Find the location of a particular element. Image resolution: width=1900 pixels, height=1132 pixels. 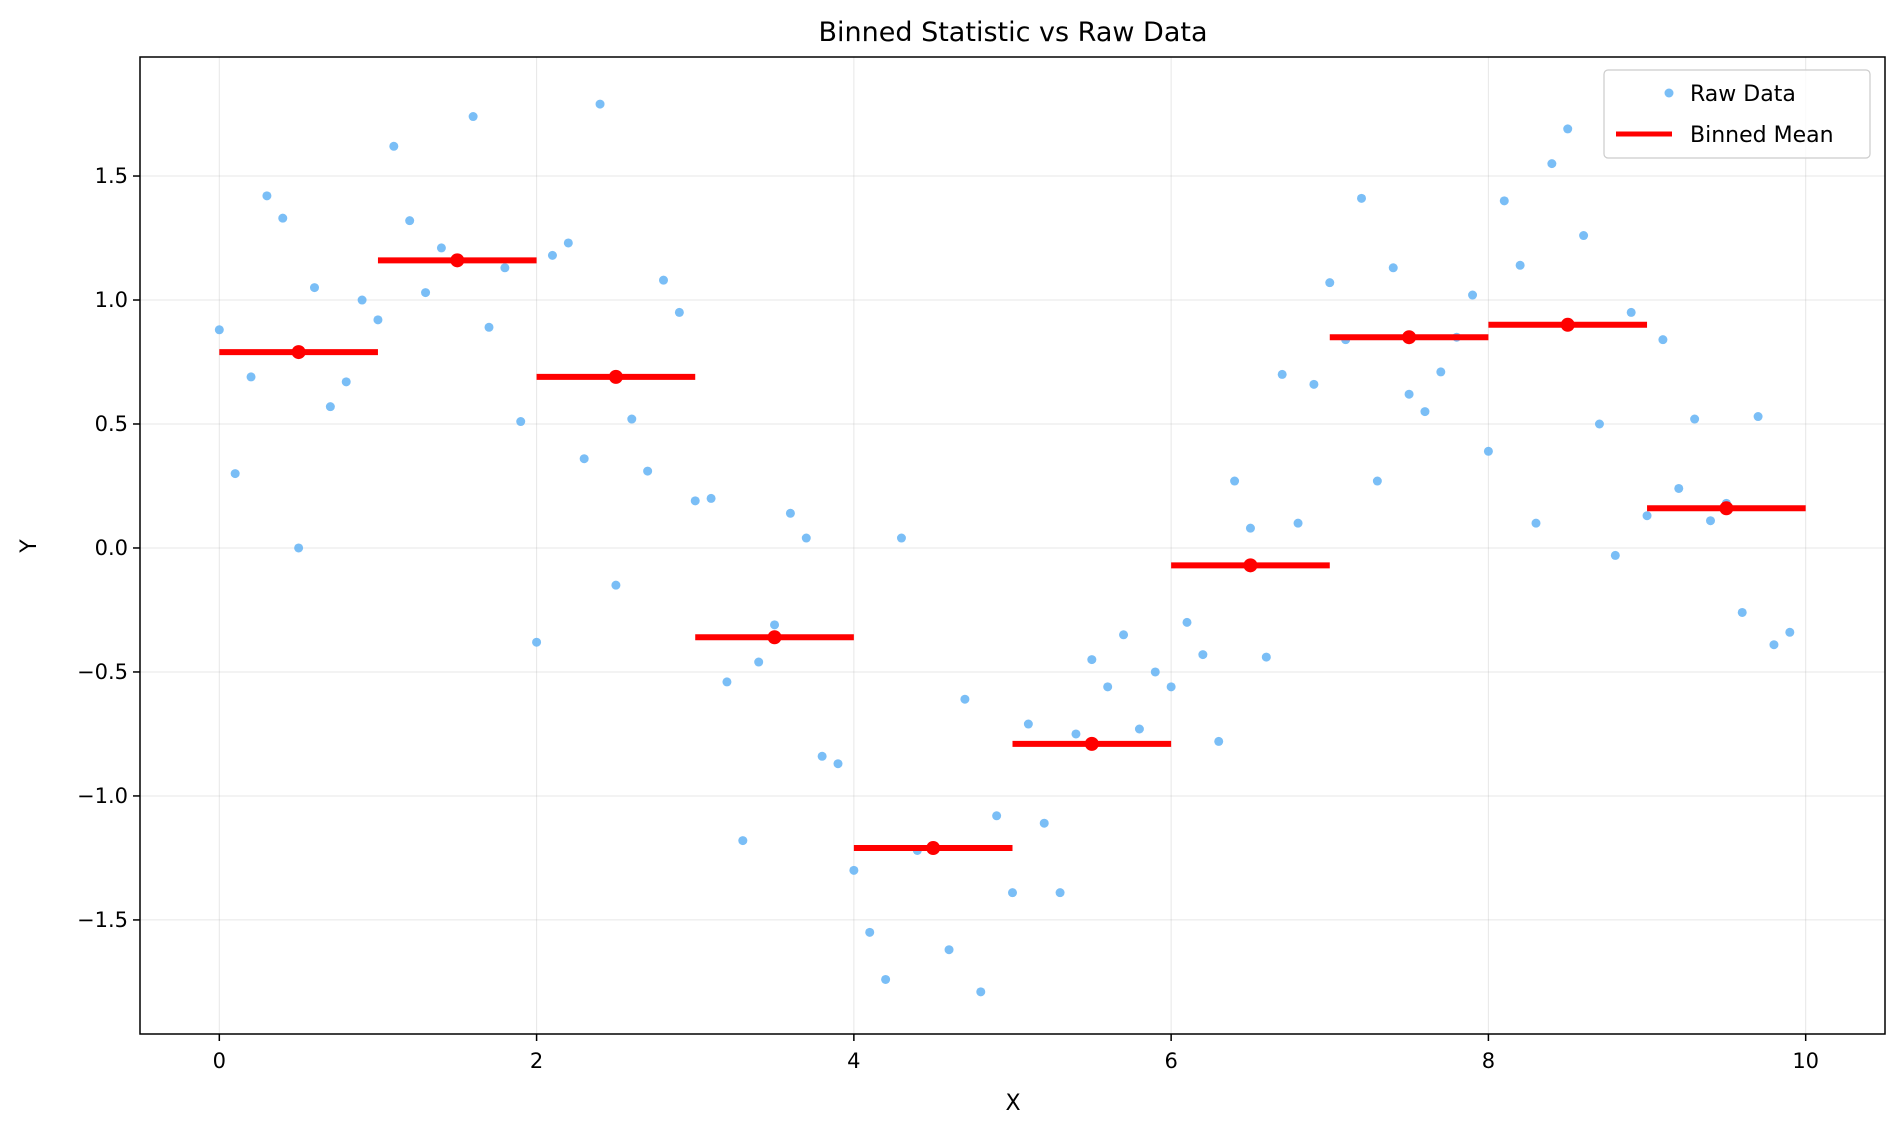

legend: Raw Data Binned Mean is located at coordinates (1737, 114).